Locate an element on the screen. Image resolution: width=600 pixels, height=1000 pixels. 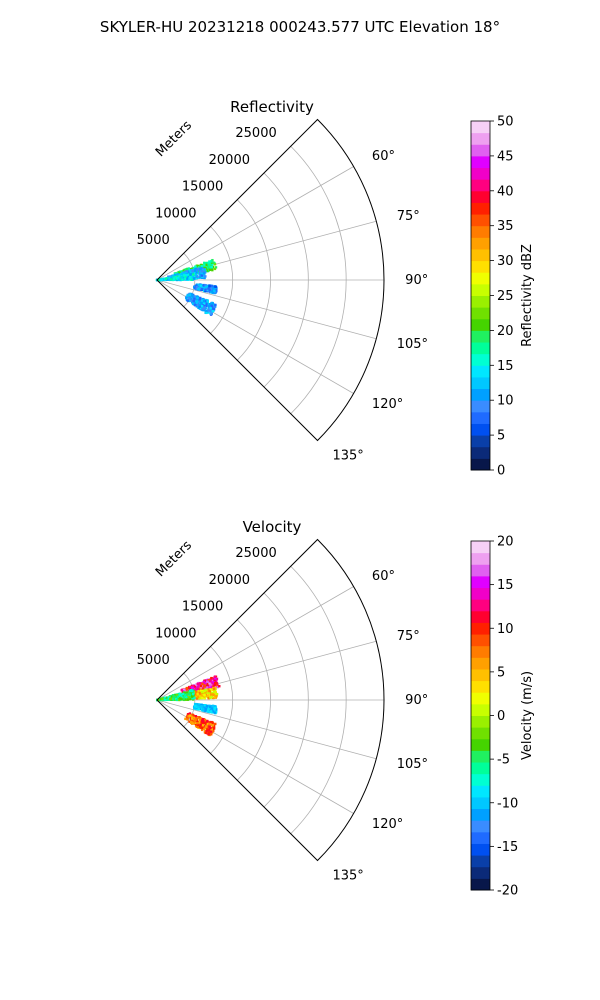
colorbar-label: Velocity (m/s) is located at coordinates (527, 715).